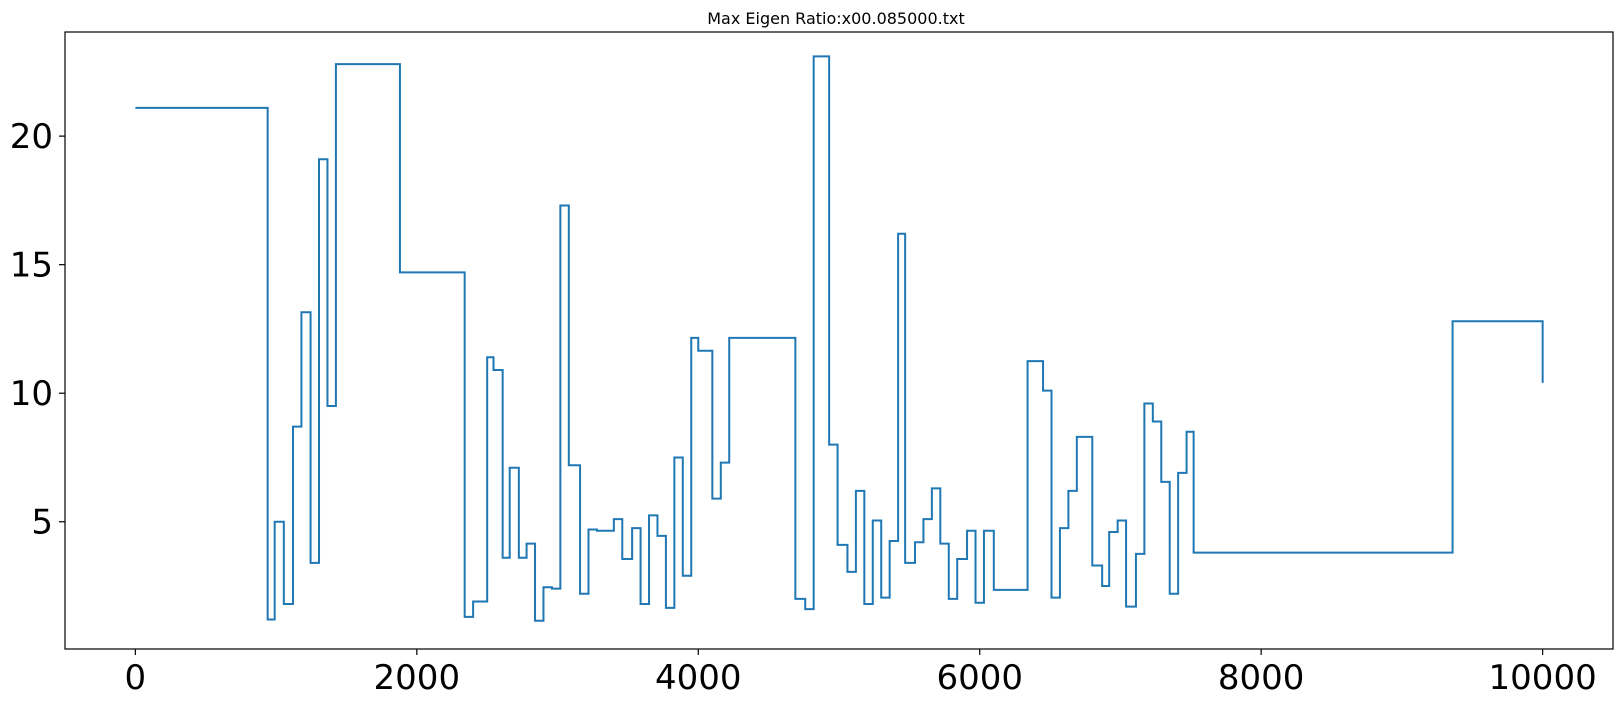  What do you see at coordinates (861, 673) in the screenshot?
I see `x-axis: 0 2000 4000 6000 8000 10000` at bounding box center [861, 673].